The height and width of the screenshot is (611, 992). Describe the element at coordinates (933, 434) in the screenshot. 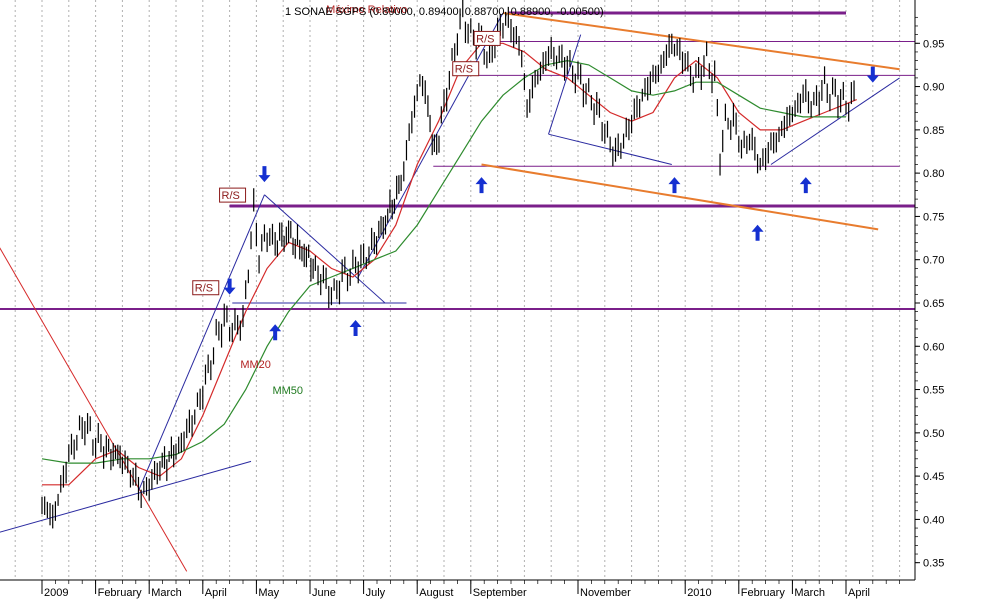

I see `y-tick-label: 0.50` at that location.